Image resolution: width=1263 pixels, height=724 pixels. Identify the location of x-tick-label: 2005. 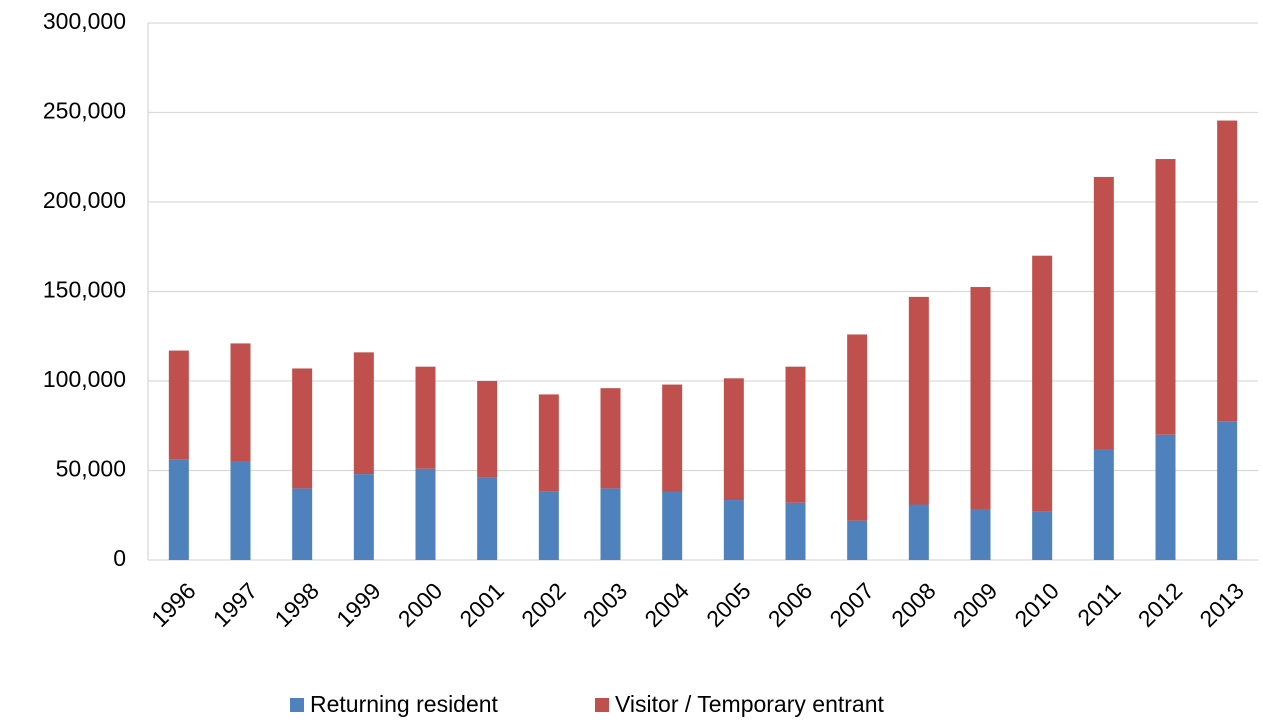
(728, 604).